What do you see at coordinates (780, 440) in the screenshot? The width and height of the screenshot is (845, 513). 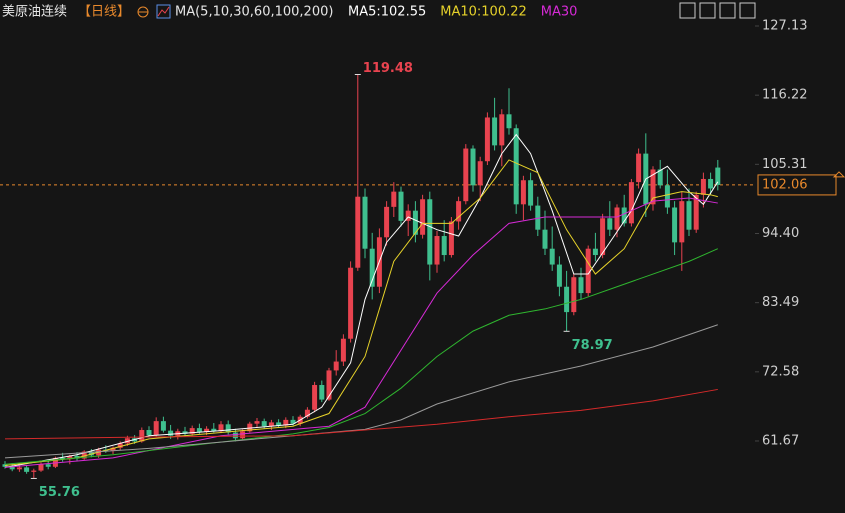 I see `y-tick-label: 61.67` at bounding box center [780, 440].